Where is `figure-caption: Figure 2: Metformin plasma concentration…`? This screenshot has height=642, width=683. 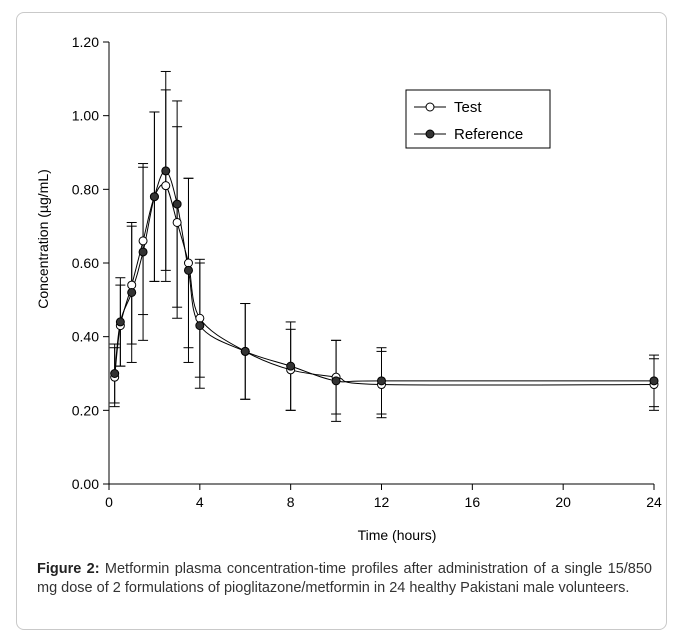
figure-caption: Figure 2: Metformin plasma concentration… is located at coordinates (344, 579).